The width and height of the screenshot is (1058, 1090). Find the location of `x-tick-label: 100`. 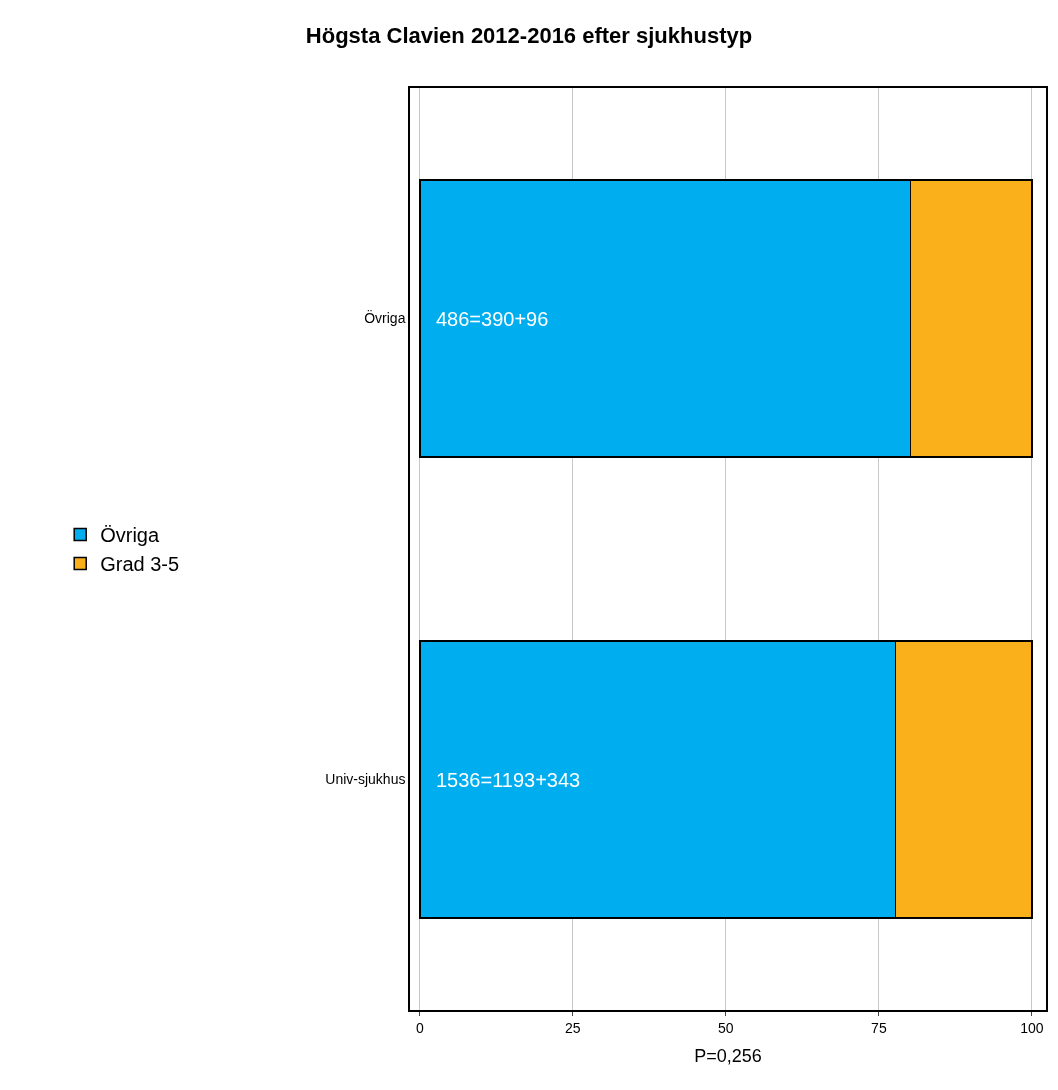

x-tick-label: 100 is located at coordinates (1032, 1027).